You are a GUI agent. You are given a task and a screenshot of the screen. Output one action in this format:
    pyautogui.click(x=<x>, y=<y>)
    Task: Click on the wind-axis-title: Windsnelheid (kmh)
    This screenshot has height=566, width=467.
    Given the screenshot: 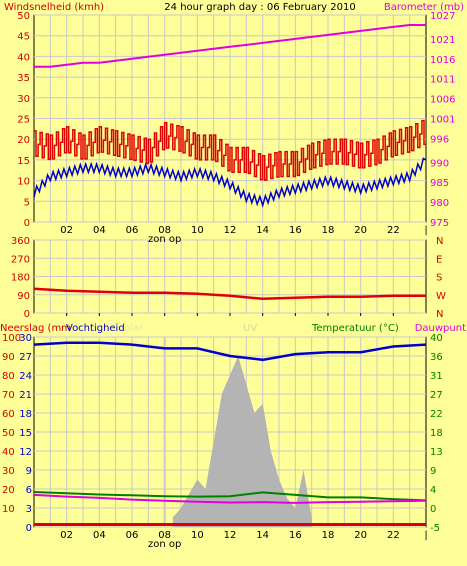 What is the action you would take?
    pyautogui.click(x=54, y=7)
    